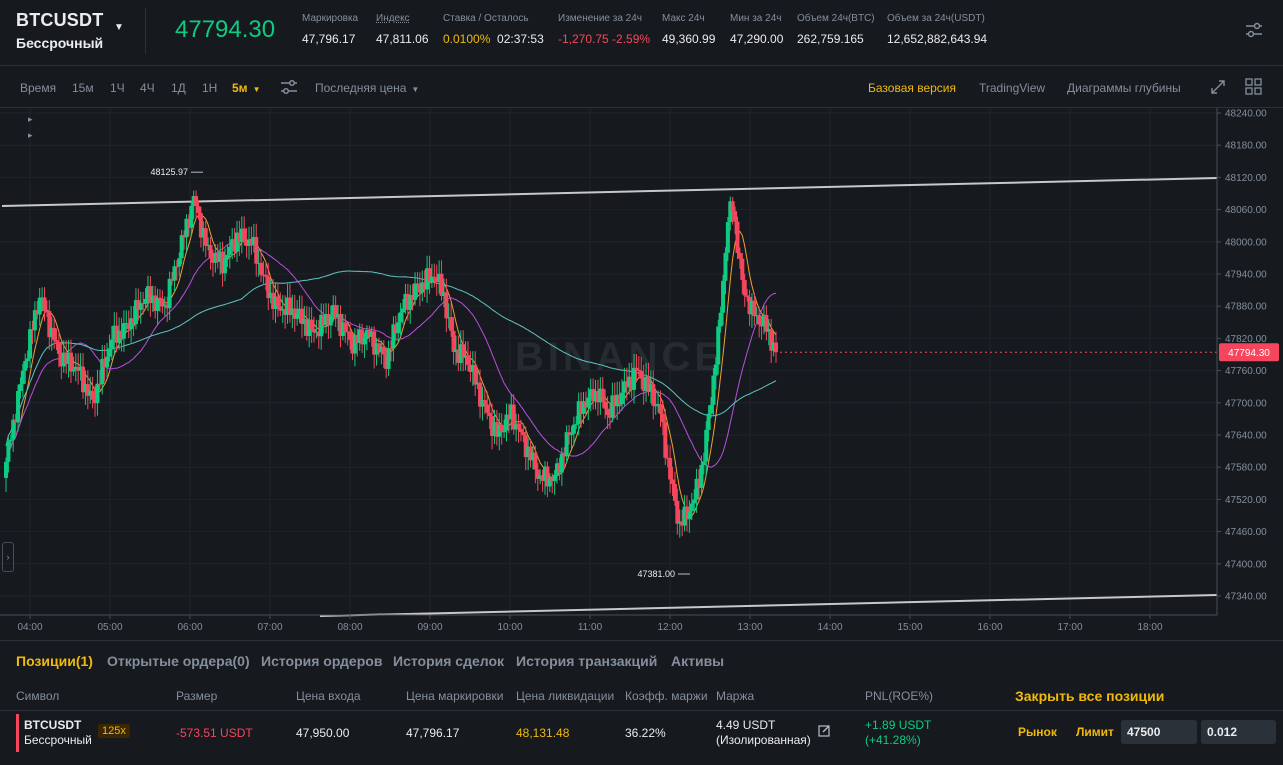 This screenshot has height=765, width=1283. What do you see at coordinates (1159, 732) in the screenshot?
I see `limit-price-input: 47500` at bounding box center [1159, 732].